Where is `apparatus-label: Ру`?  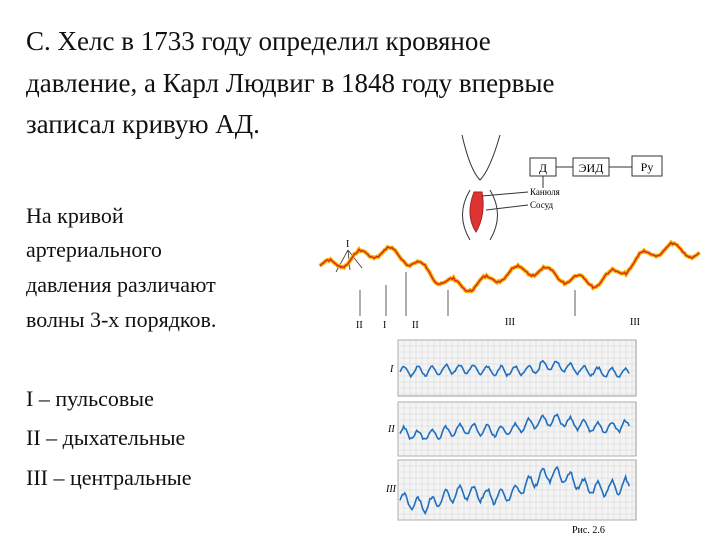
apparatus-label: Ру is located at coordinates (647, 167).